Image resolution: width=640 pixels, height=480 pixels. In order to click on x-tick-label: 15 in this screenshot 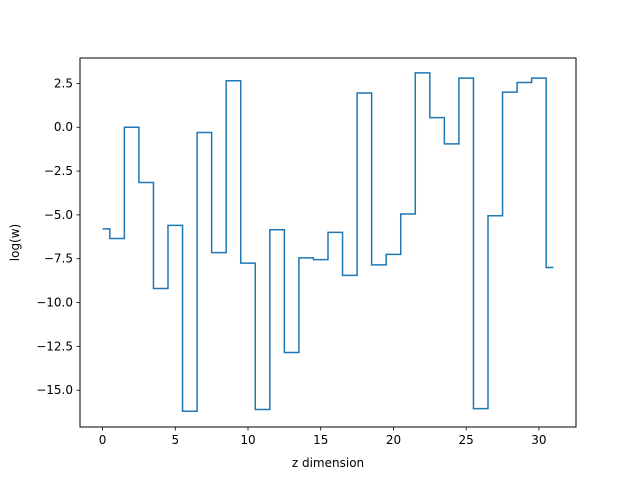, I will do `click(320, 440)`.